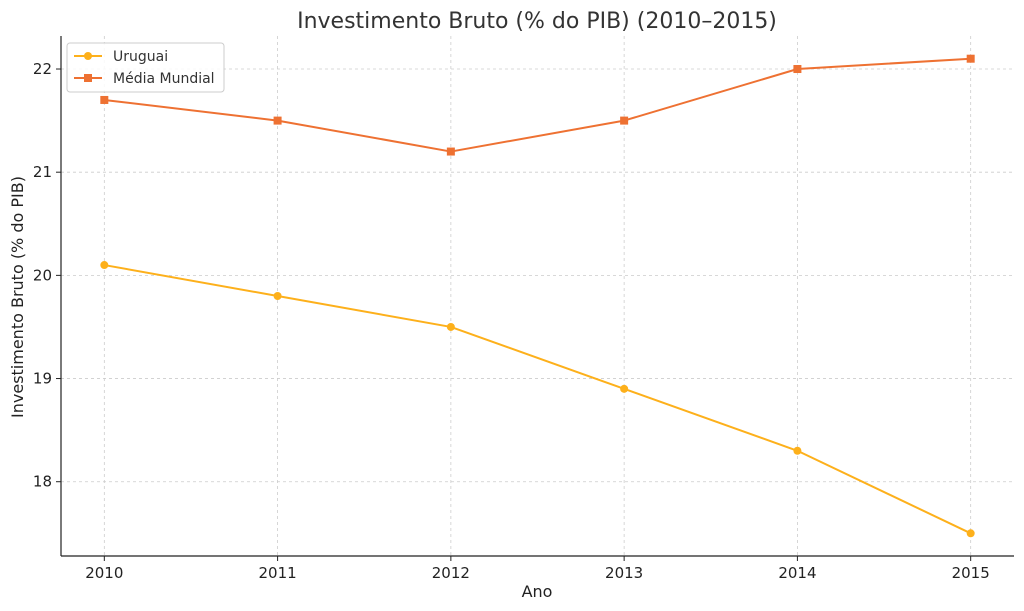 The height and width of the screenshot is (611, 1024). What do you see at coordinates (88, 56) in the screenshot?
I see `series-1-legend-marker` at bounding box center [88, 56].